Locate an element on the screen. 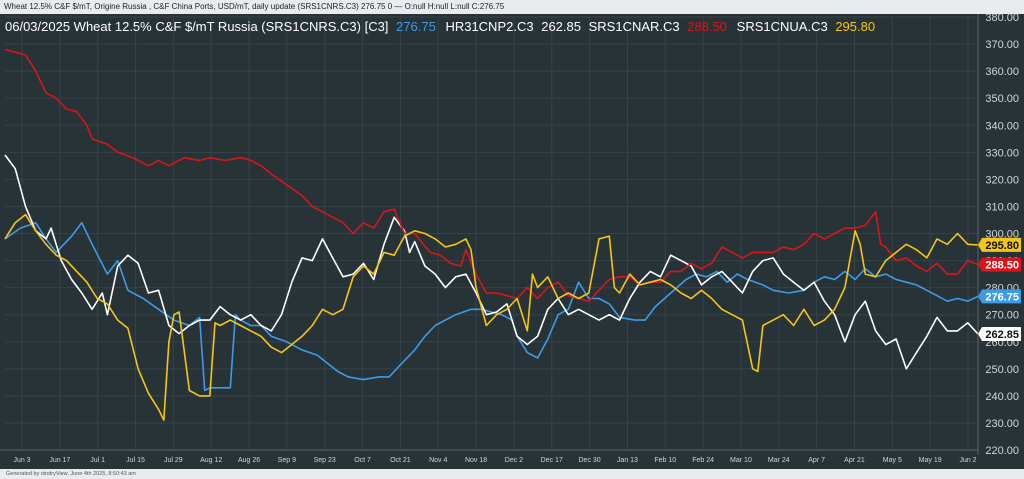  title-s4-value: 295.80 is located at coordinates (855, 26).